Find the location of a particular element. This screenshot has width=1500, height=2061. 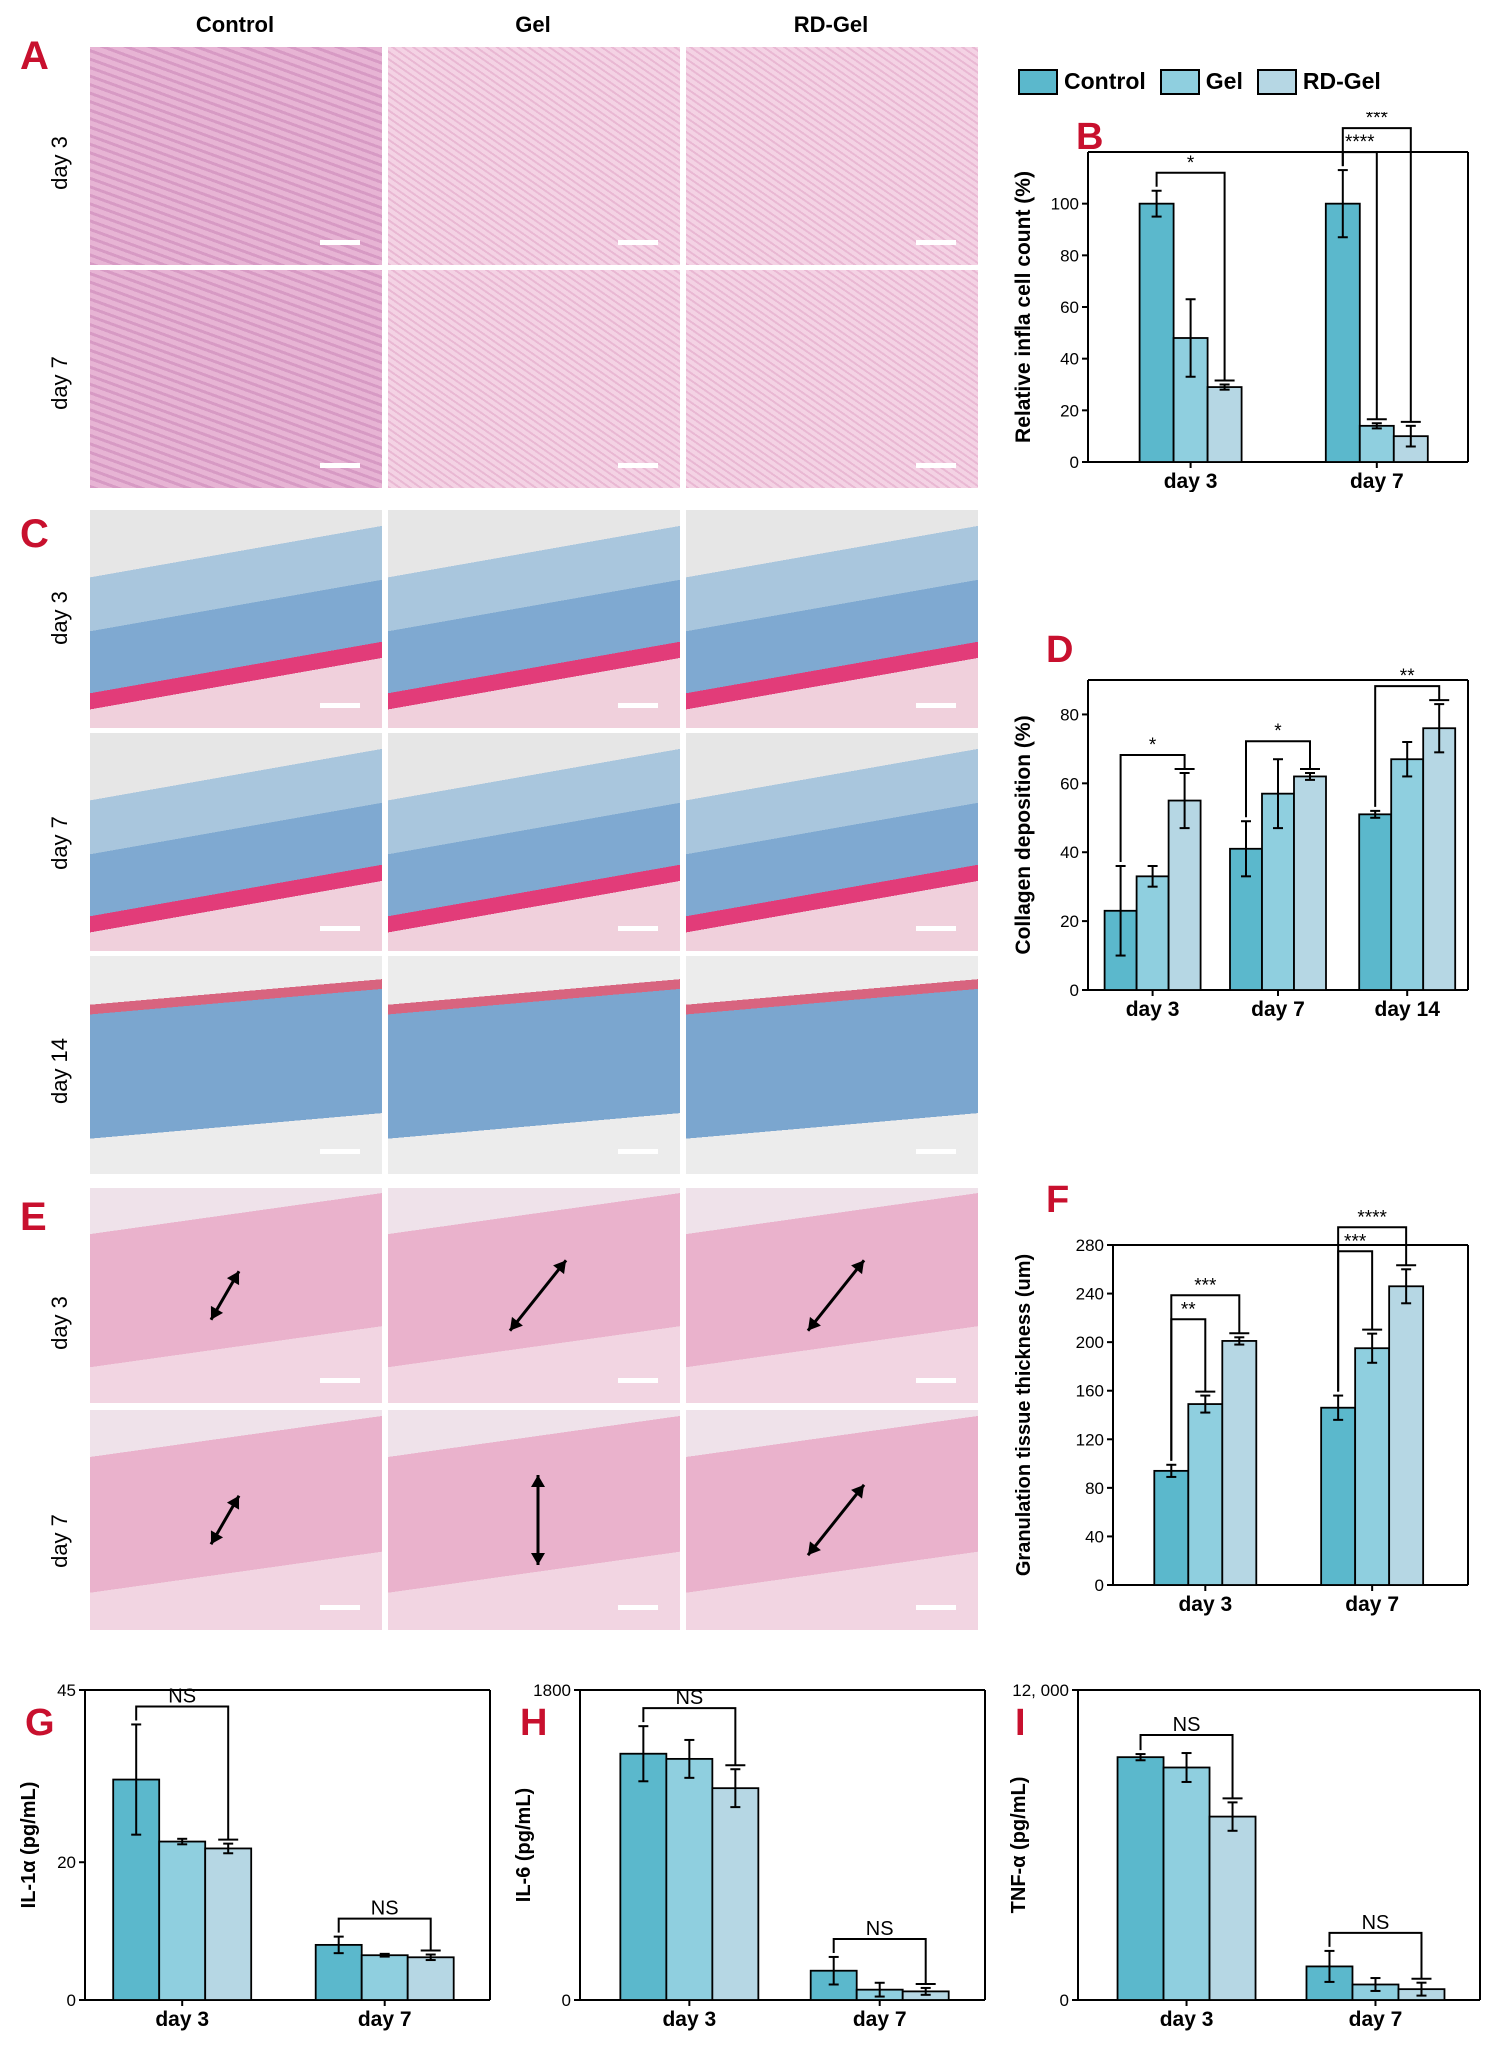

micrograph-a-row1-col0 is located at coordinates (236, 379).